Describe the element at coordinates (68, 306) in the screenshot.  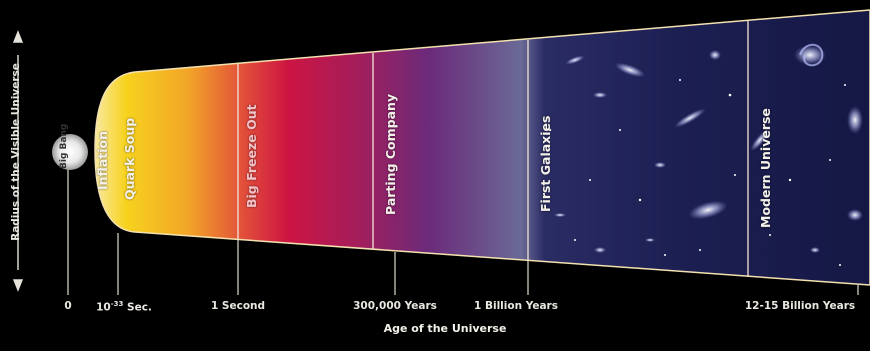
I see `tick-label-zero: 0` at that location.